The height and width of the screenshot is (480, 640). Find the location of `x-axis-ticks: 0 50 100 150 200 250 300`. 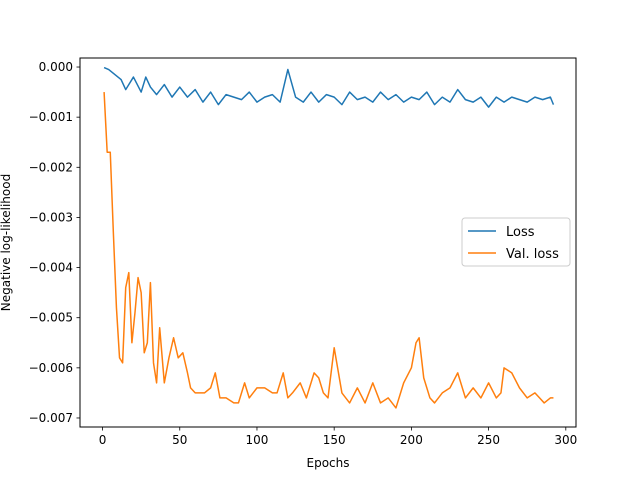

x-axis-ticks: 0 50 100 150 200 250 300 is located at coordinates (338, 437).